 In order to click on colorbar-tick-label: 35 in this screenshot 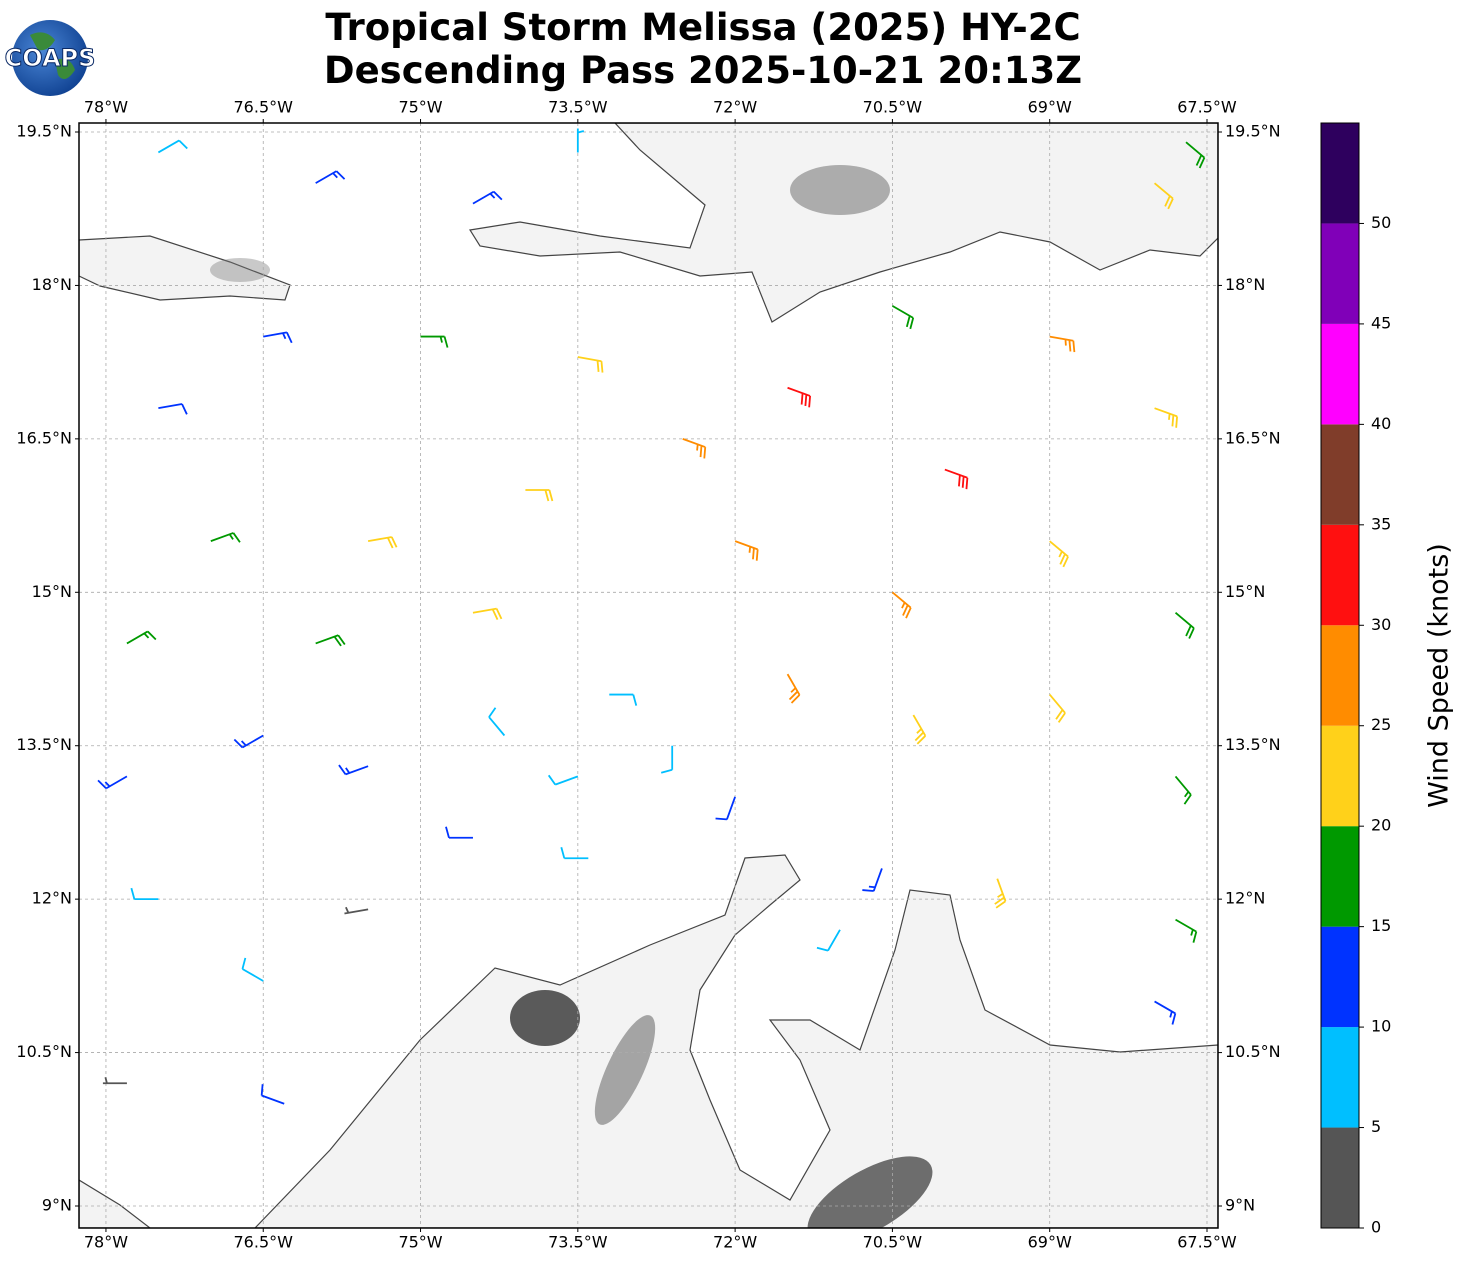, I will do `click(1381, 523)`.